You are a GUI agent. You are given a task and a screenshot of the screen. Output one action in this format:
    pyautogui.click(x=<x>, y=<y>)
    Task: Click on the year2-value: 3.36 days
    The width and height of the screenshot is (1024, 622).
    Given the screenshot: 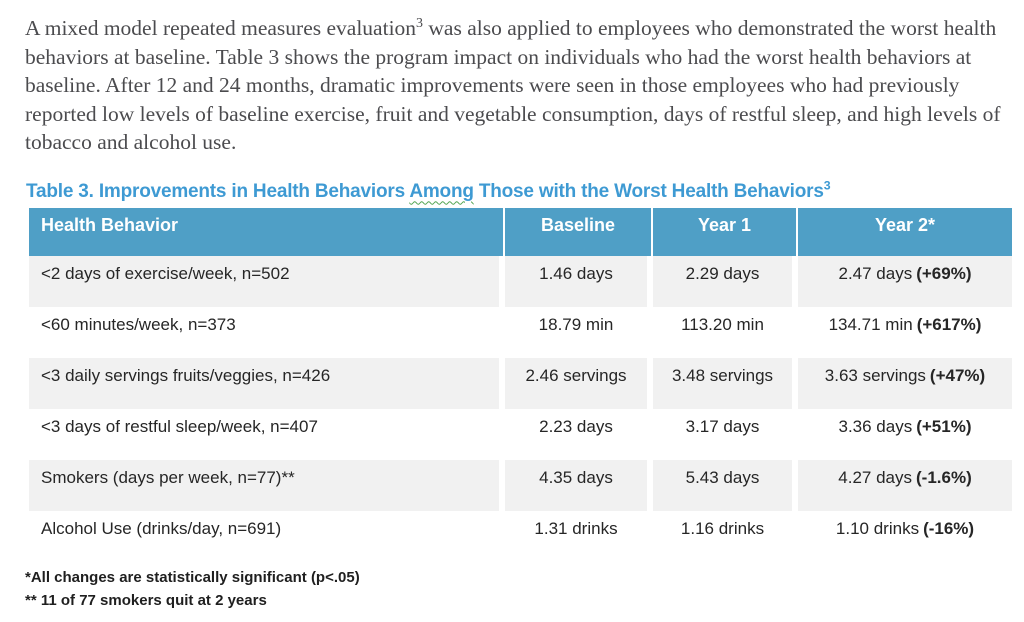 What is the action you would take?
    pyautogui.click(x=875, y=426)
    